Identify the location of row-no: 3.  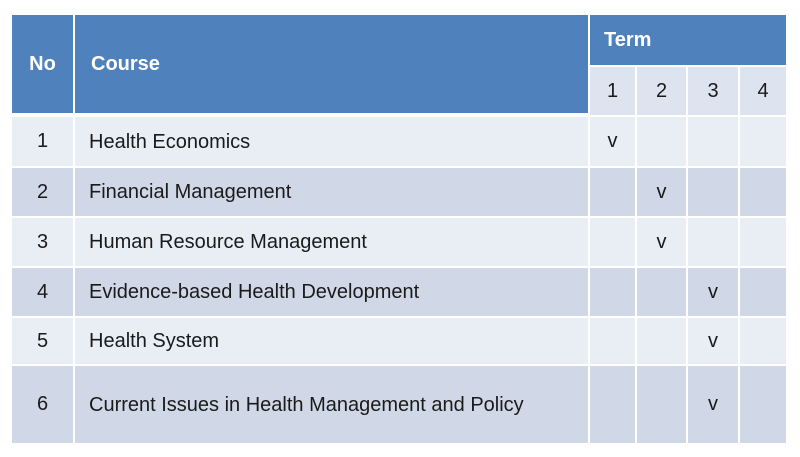
(43, 243).